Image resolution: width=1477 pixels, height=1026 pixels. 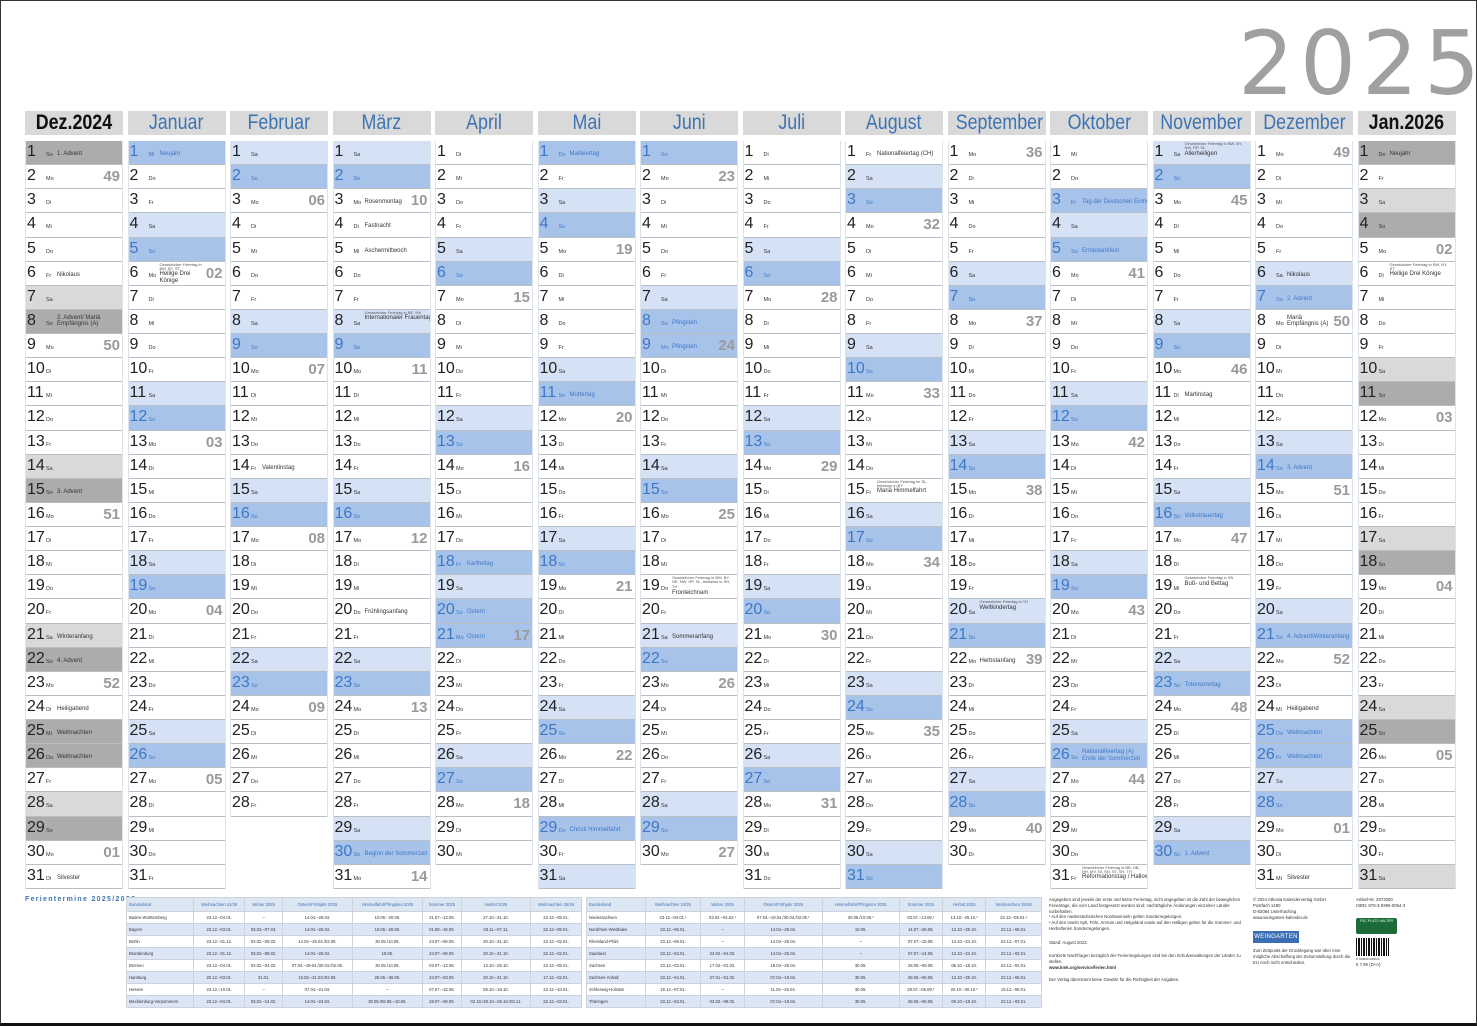 What do you see at coordinates (791, 852) in the screenshot?
I see `day-cell: 30 Mi` at bounding box center [791, 852].